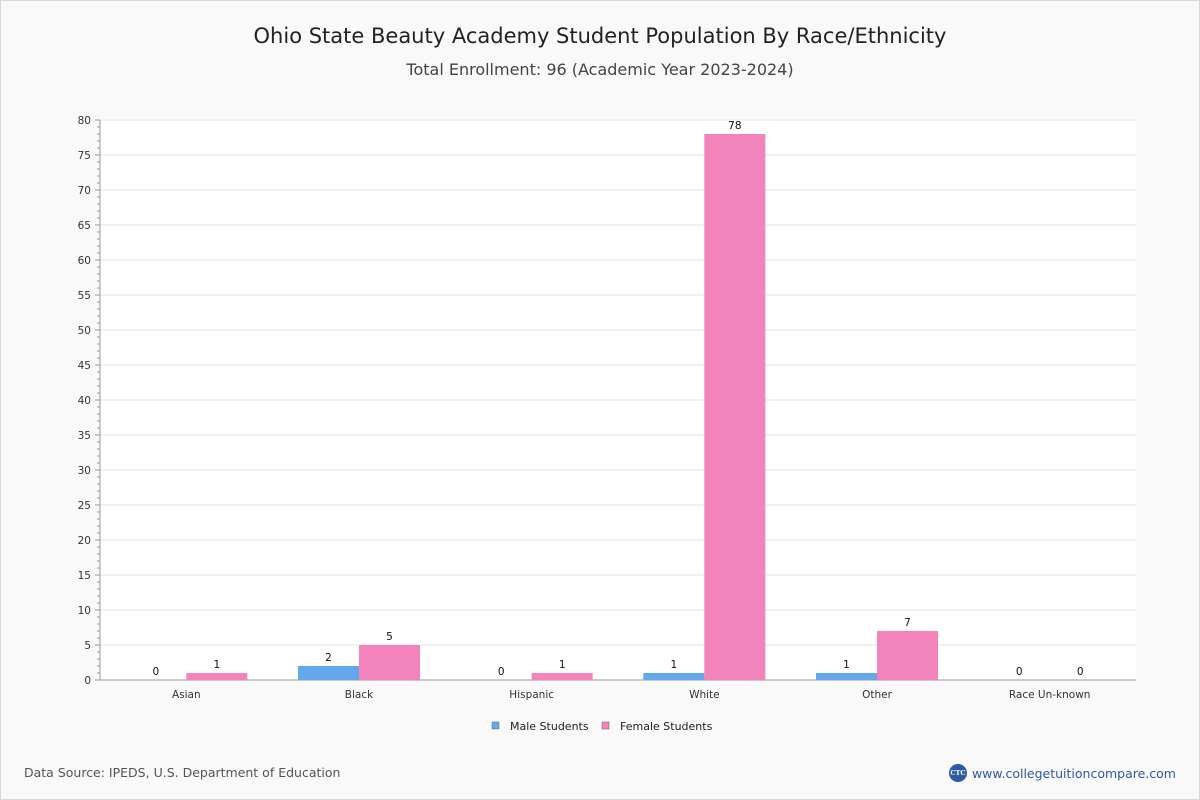 The height and width of the screenshot is (800, 1200). Describe the element at coordinates (734, 126) in the screenshot. I see `data-label: 78` at that location.